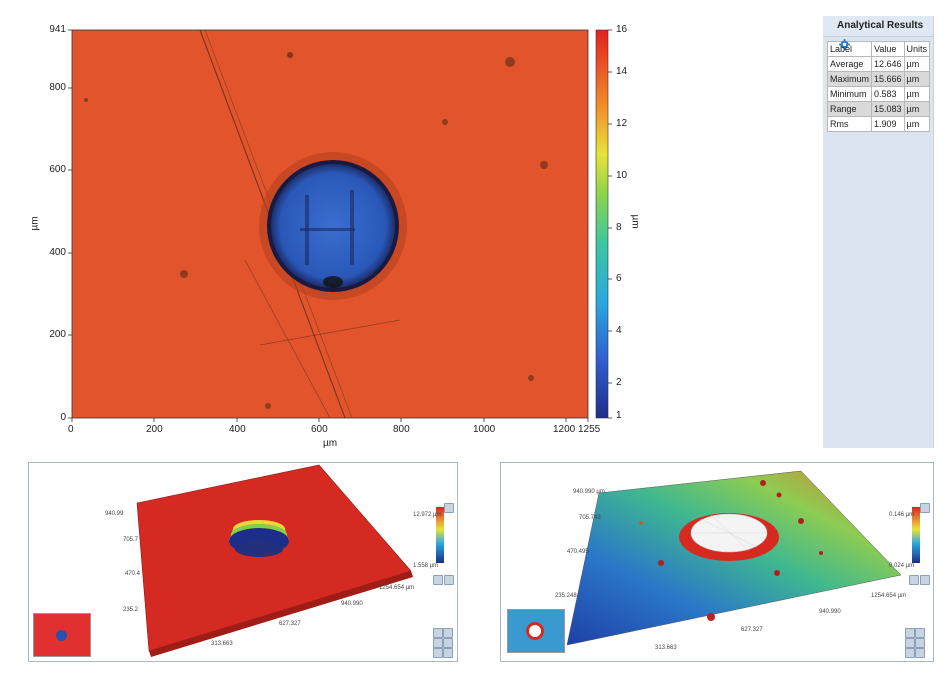  I want to click on colorbar-tick: 12, so click(622, 123).